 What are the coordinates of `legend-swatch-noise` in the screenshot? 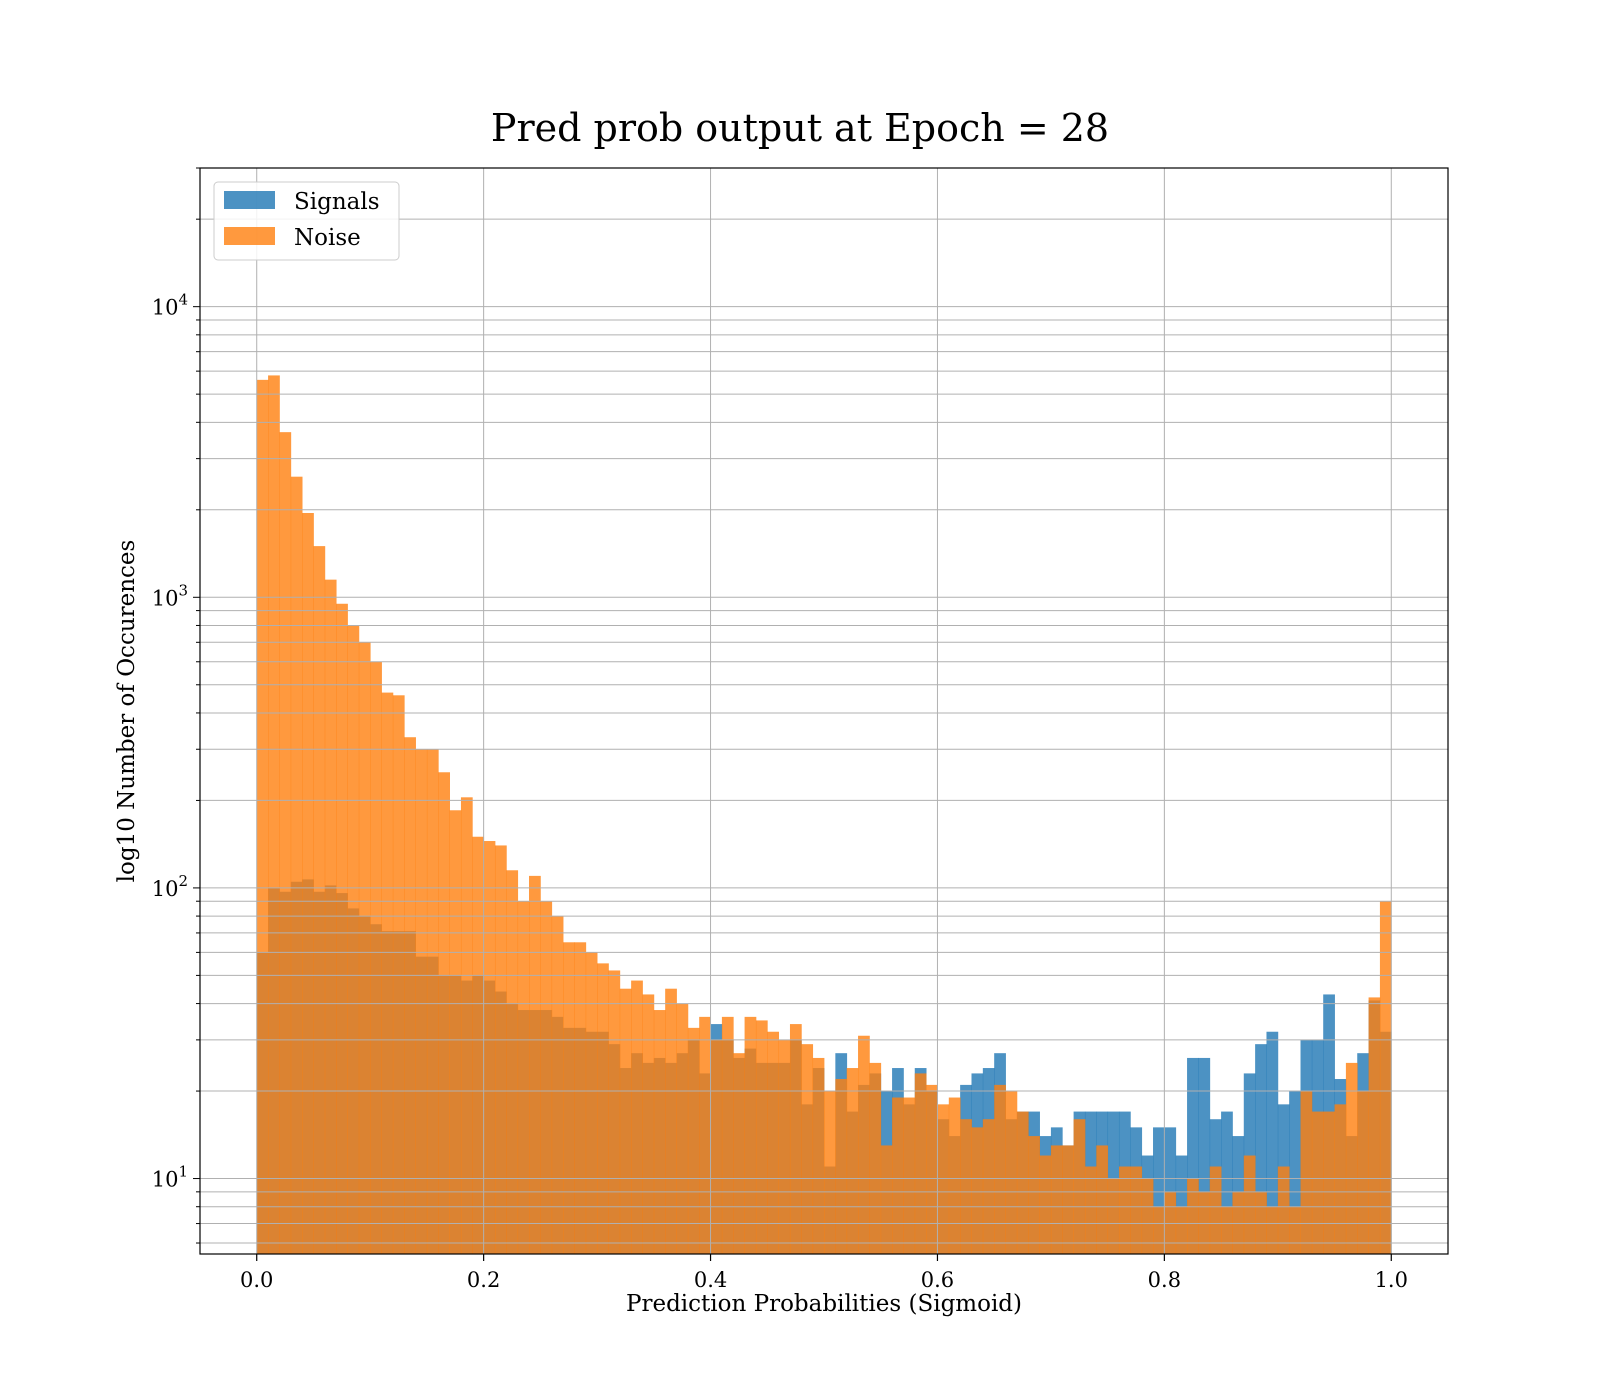 It's located at (249, 236).